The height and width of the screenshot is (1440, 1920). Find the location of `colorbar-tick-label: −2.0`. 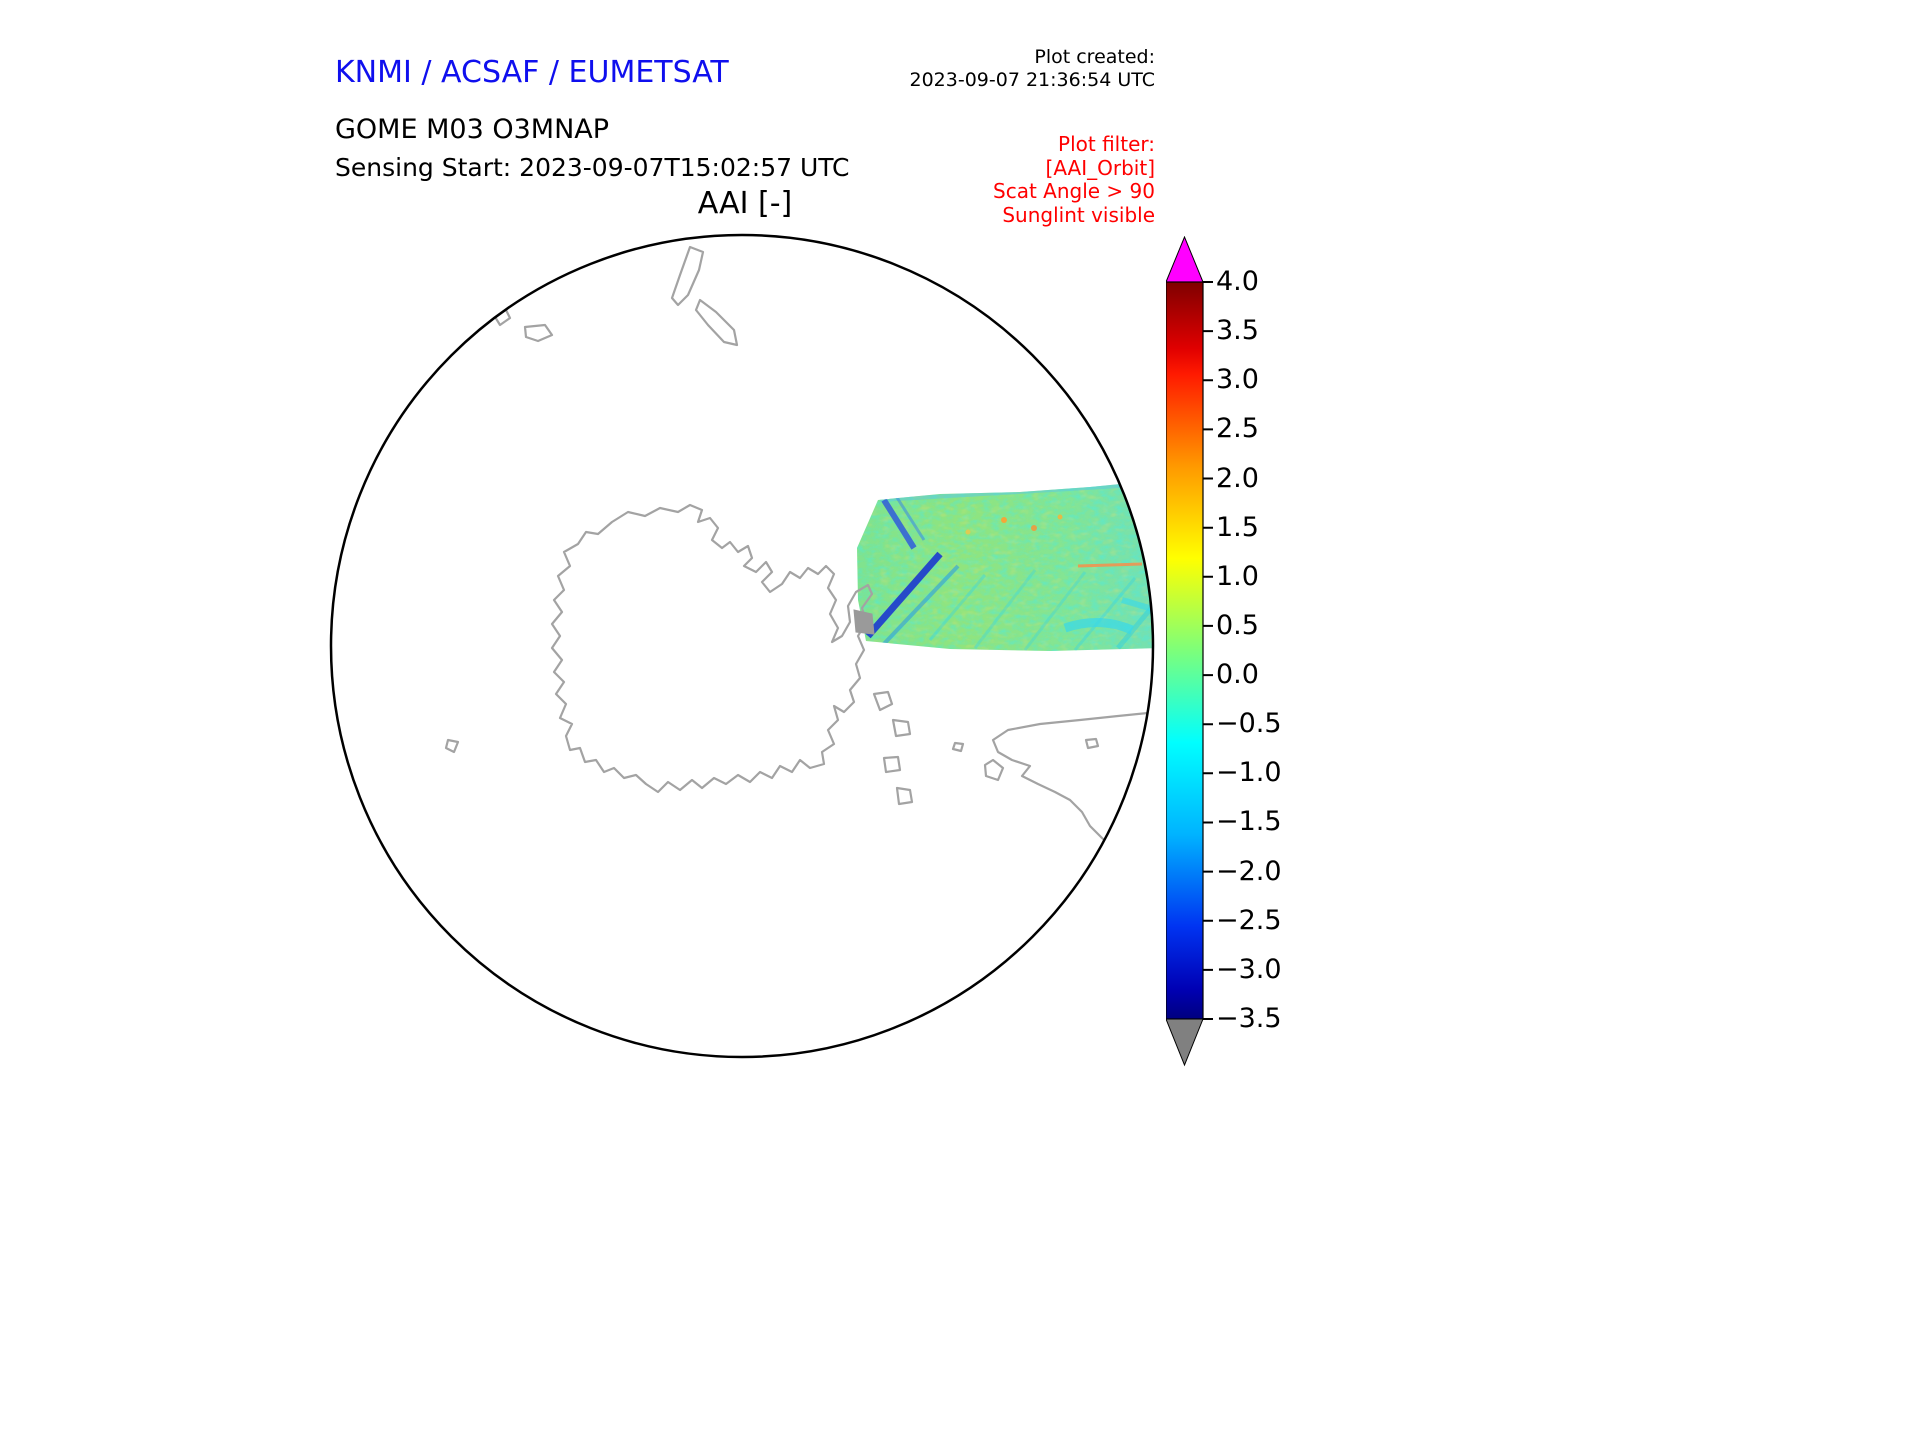

colorbar-tick-label: −2.0 is located at coordinates (1249, 871).